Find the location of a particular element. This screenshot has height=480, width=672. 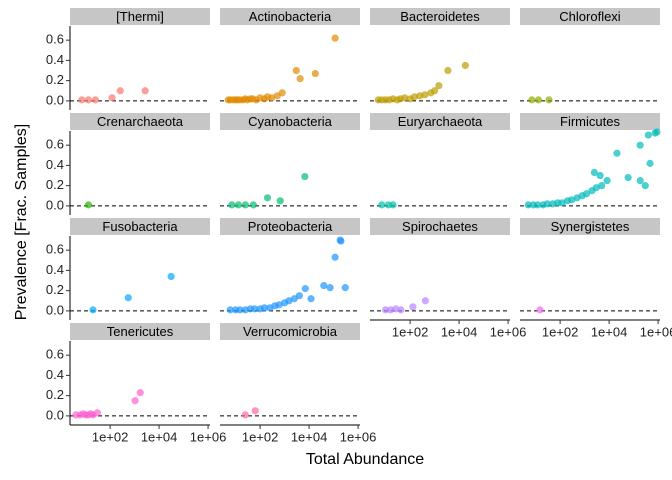

y-axis-title: Prevalence [Frac. Samples] is located at coordinates (21, 222).